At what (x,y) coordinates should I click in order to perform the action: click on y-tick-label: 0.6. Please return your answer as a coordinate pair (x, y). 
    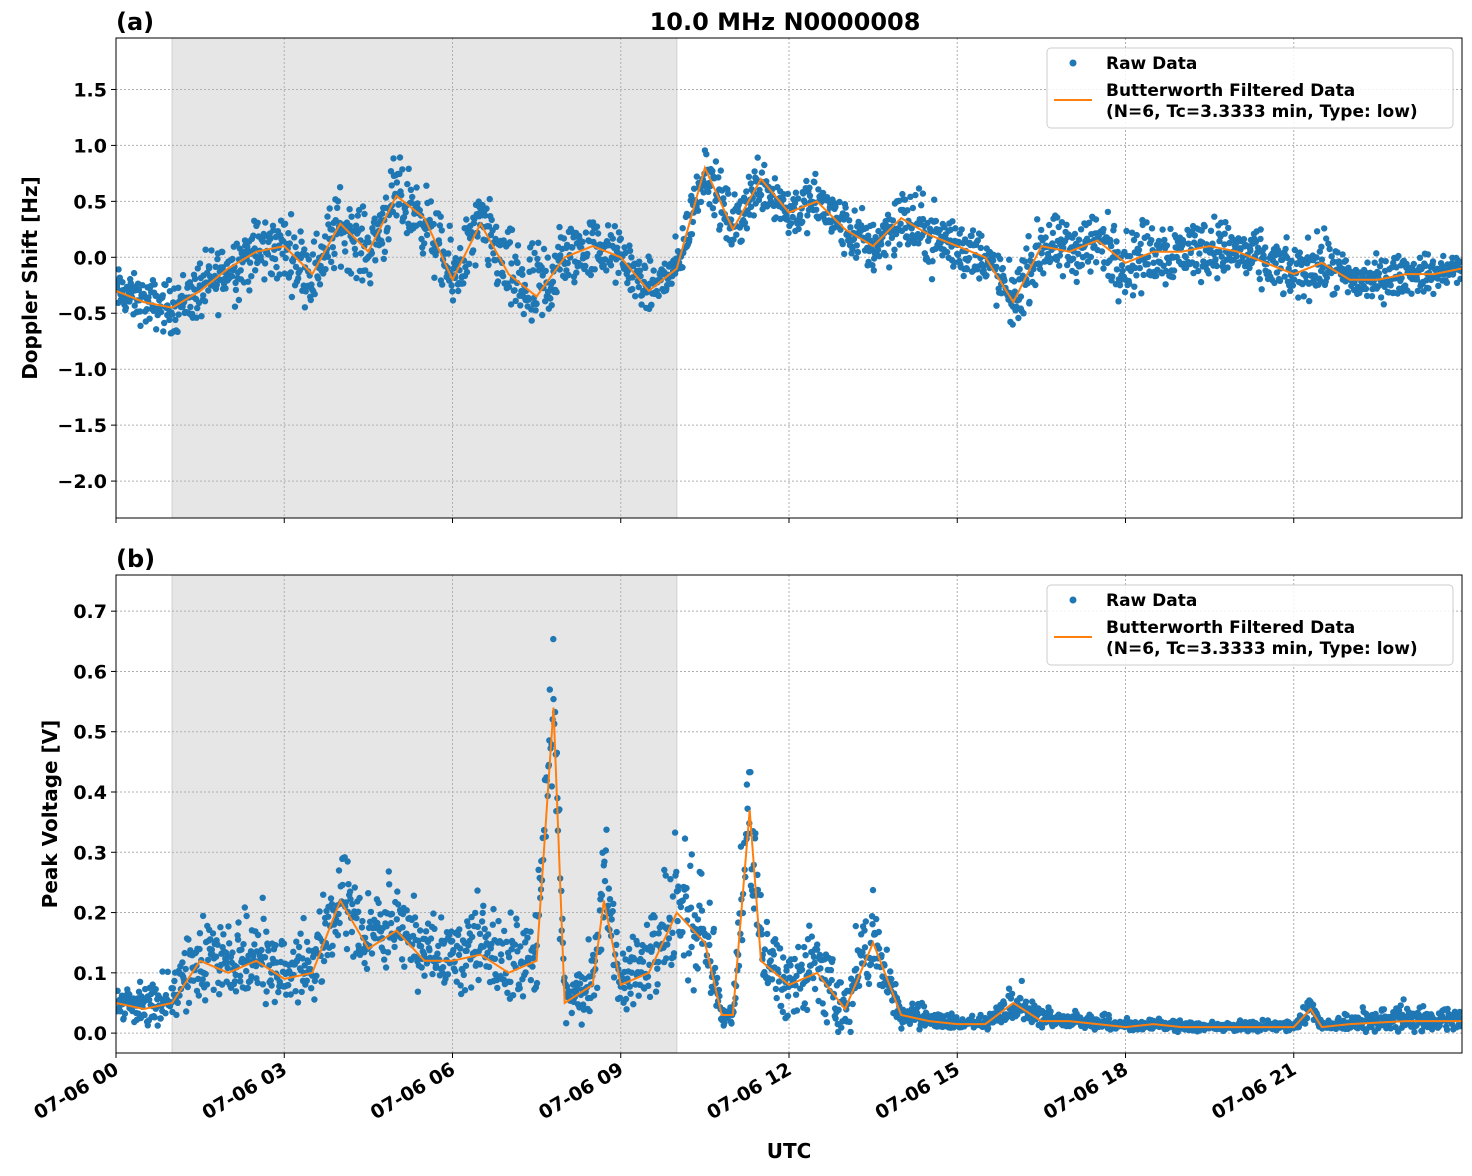
    Looking at the image, I should click on (90, 672).